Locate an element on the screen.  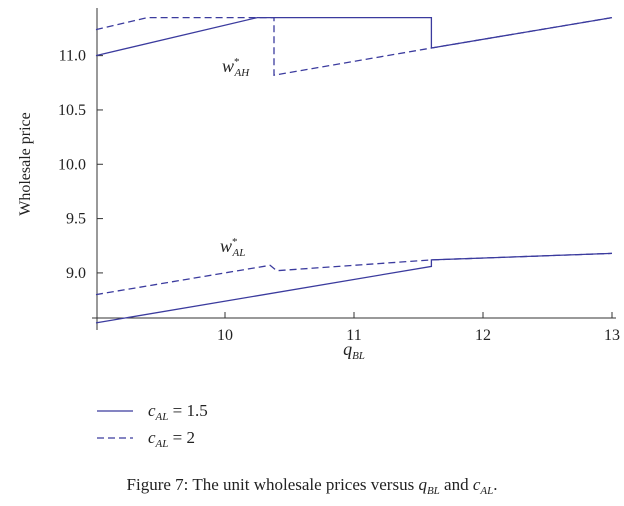
rich-text: w*AL​ is located at coordinates (232, 247).